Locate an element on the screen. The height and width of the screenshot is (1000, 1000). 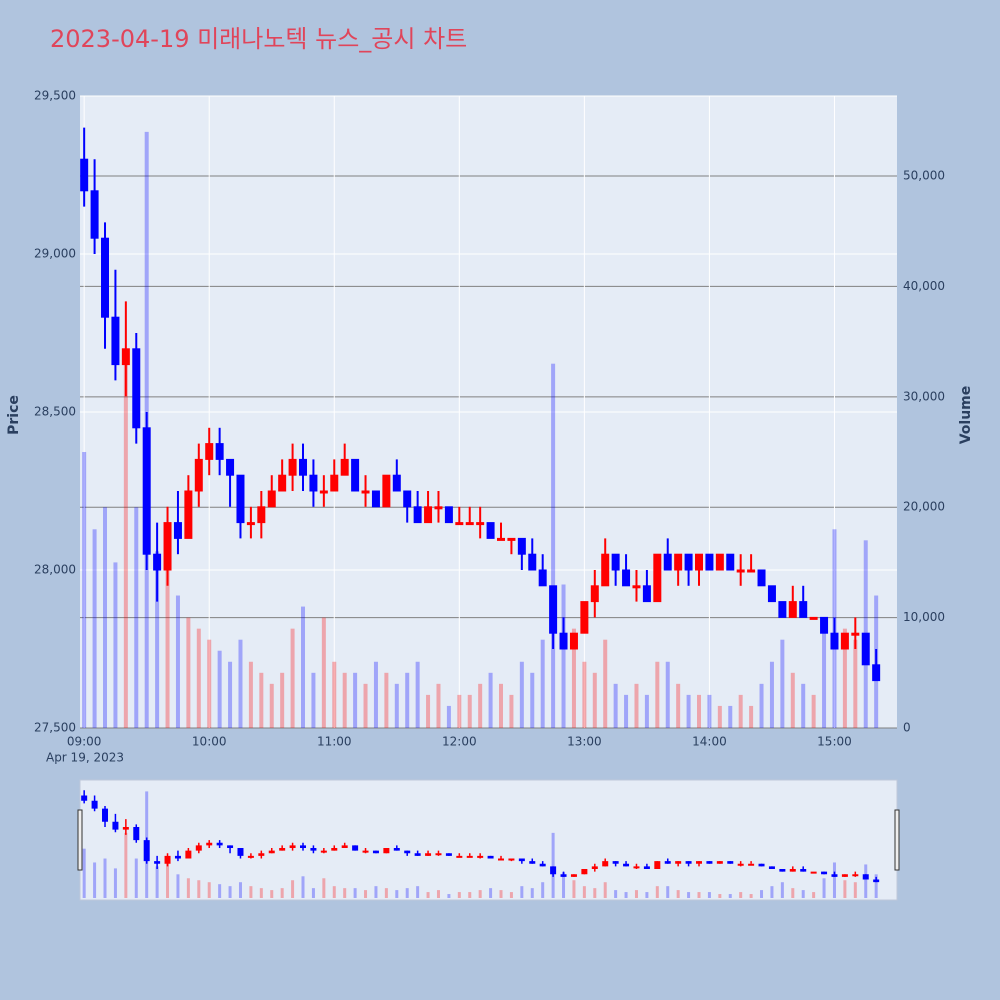
y2-tick-label: 10,000 is located at coordinates (924, 617).